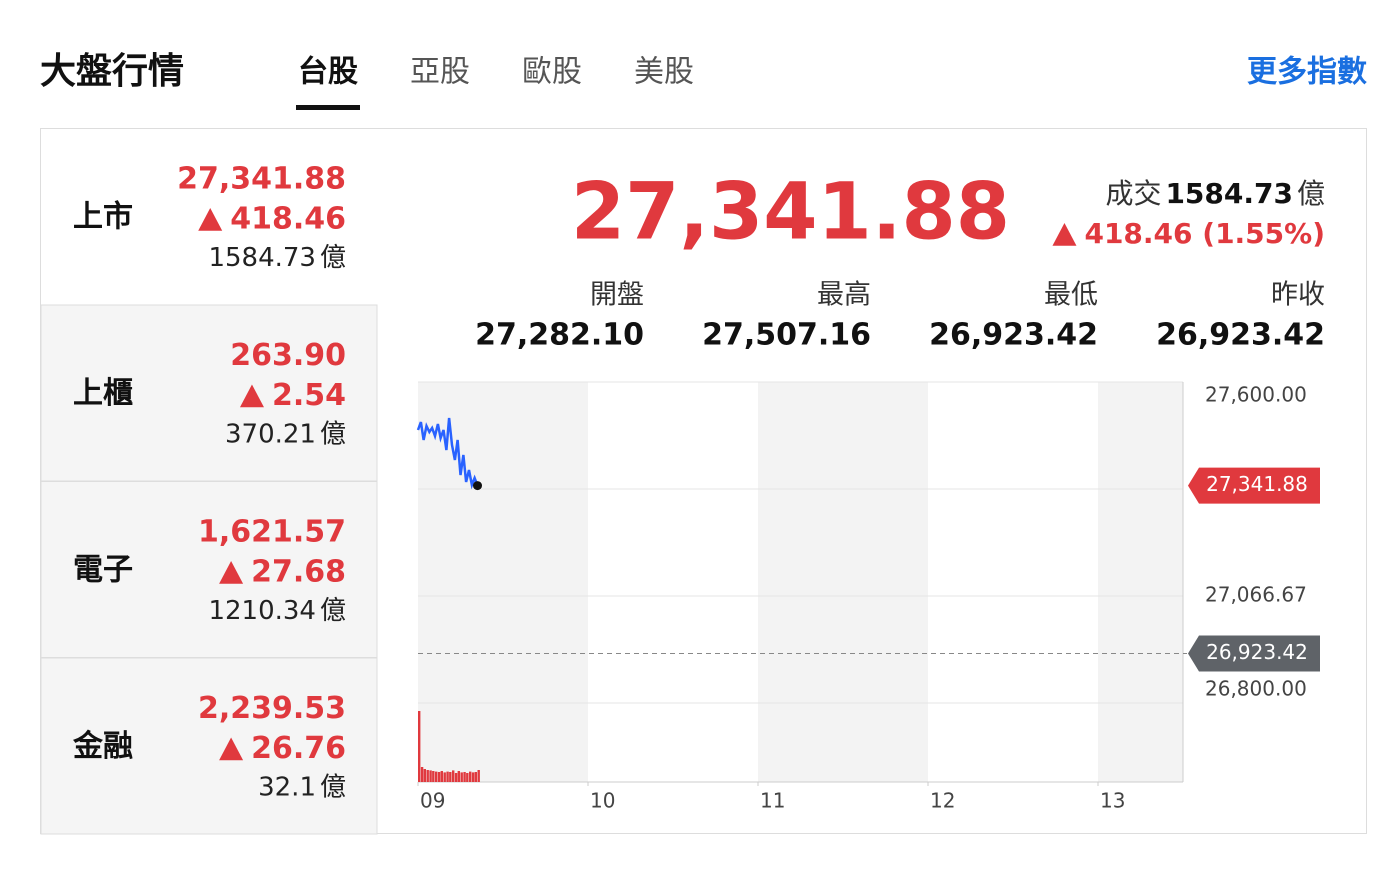  Describe the element at coordinates (309, 395) in the screenshot. I see `market-change: 2.54` at that location.